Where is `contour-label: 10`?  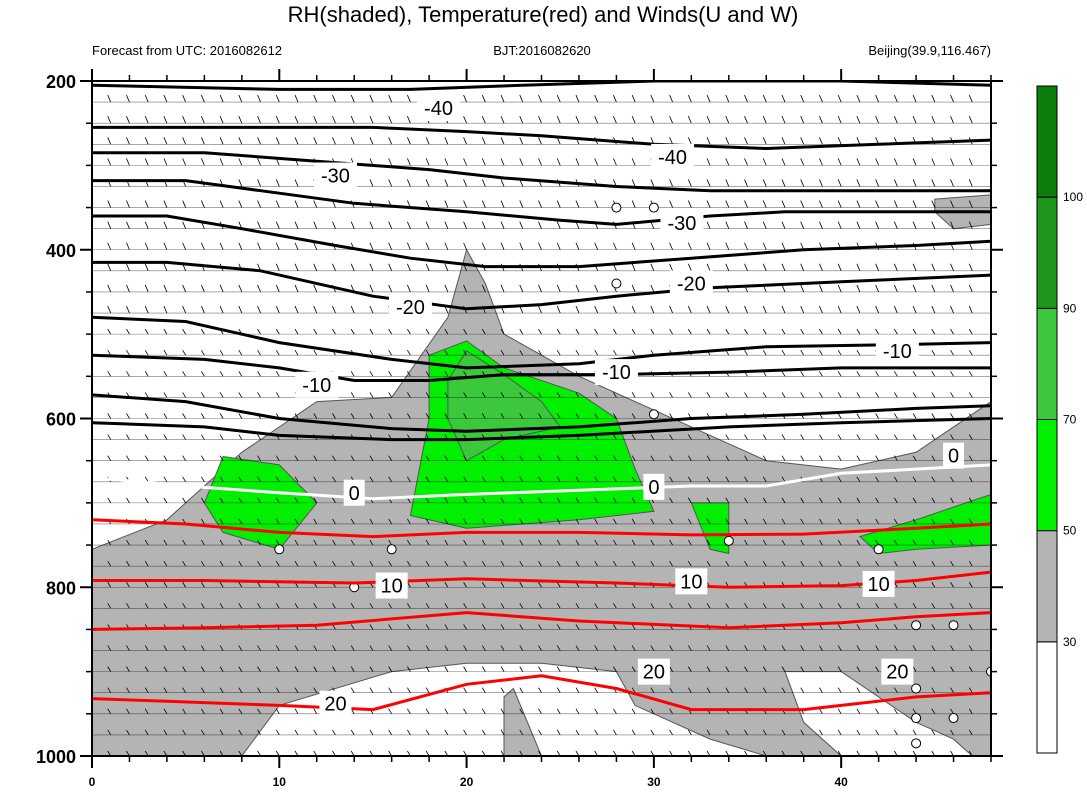
contour-label: 10 is located at coordinates (879, 585).